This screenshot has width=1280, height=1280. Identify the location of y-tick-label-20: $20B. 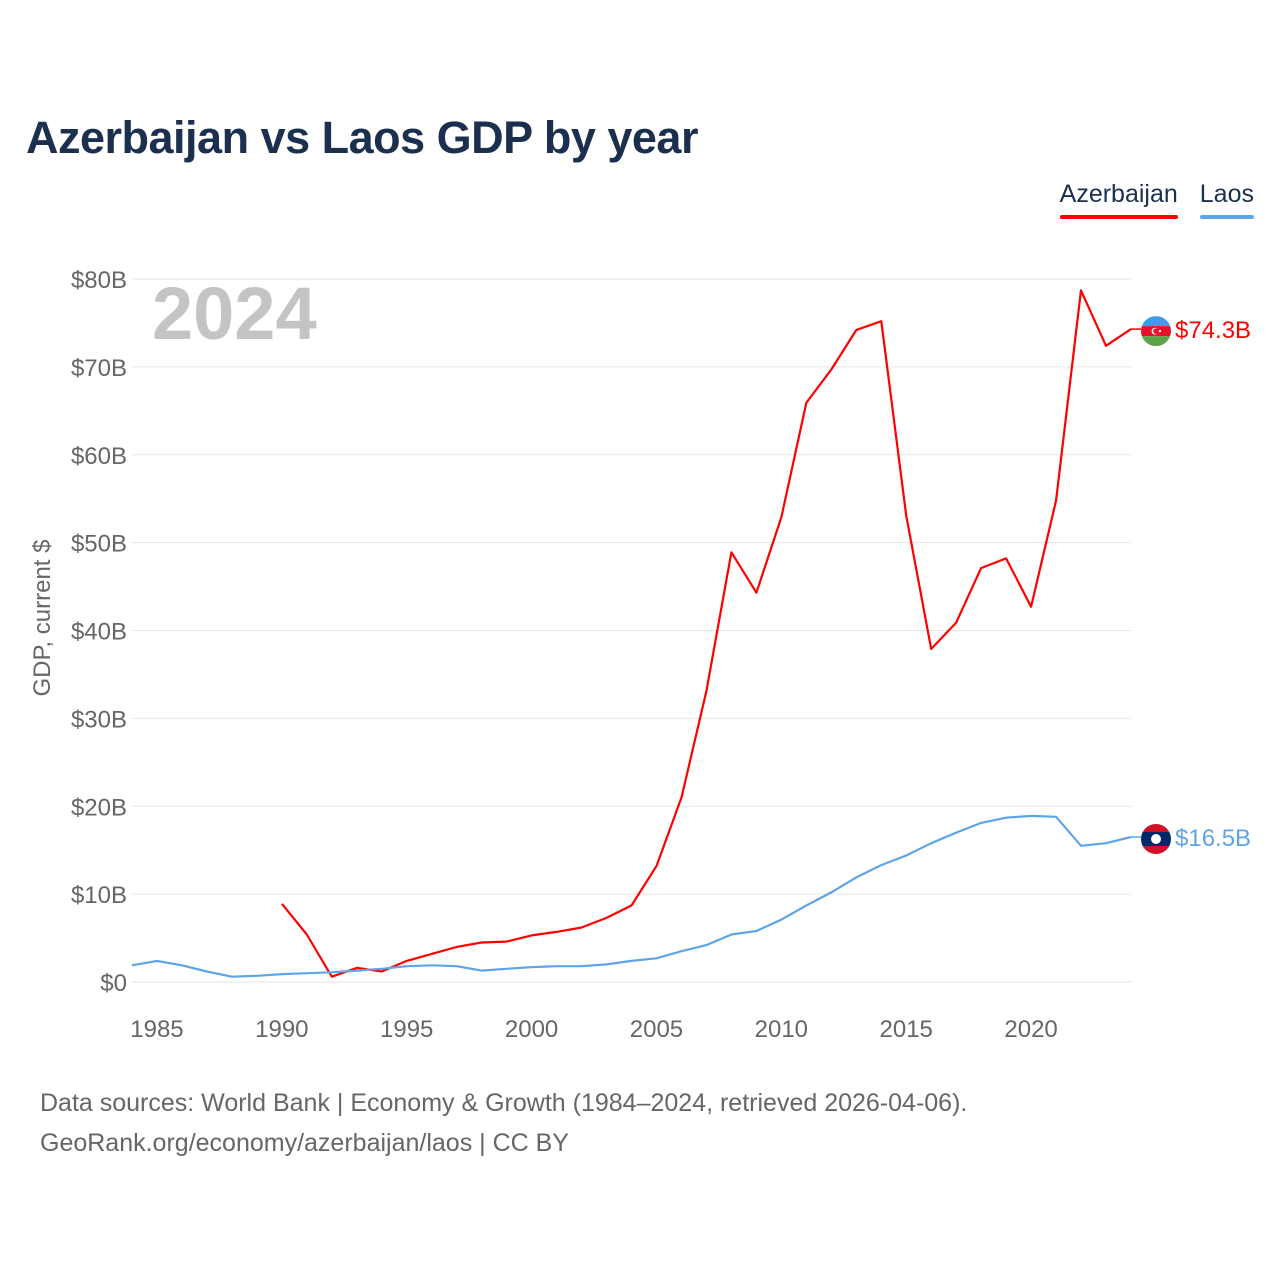
(99, 807).